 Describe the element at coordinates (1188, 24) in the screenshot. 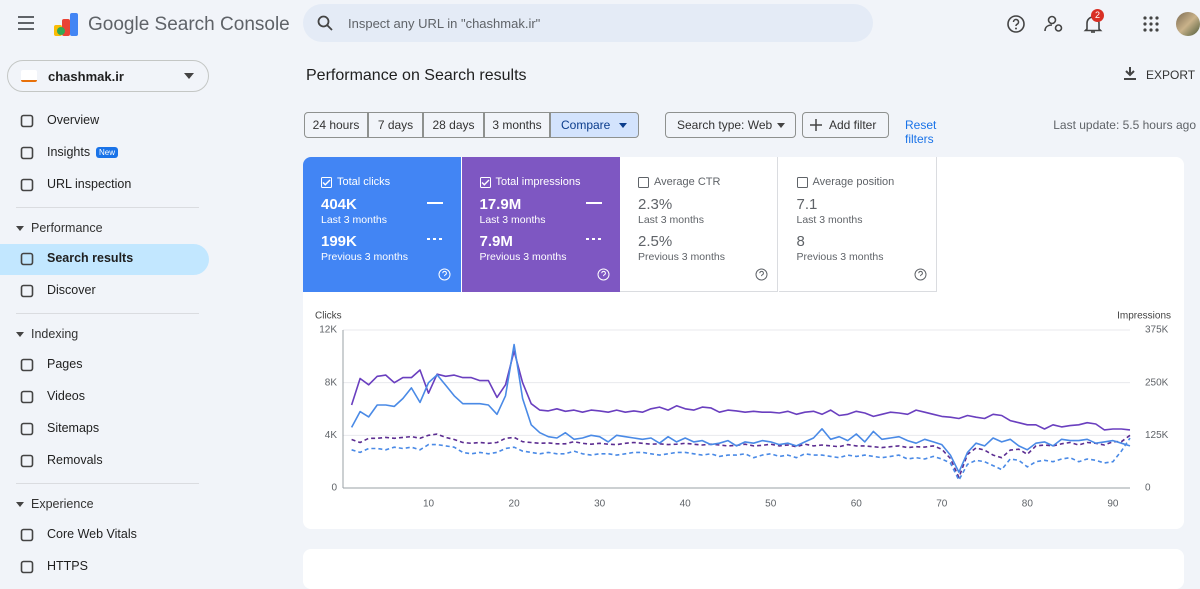

I see `avatar` at that location.